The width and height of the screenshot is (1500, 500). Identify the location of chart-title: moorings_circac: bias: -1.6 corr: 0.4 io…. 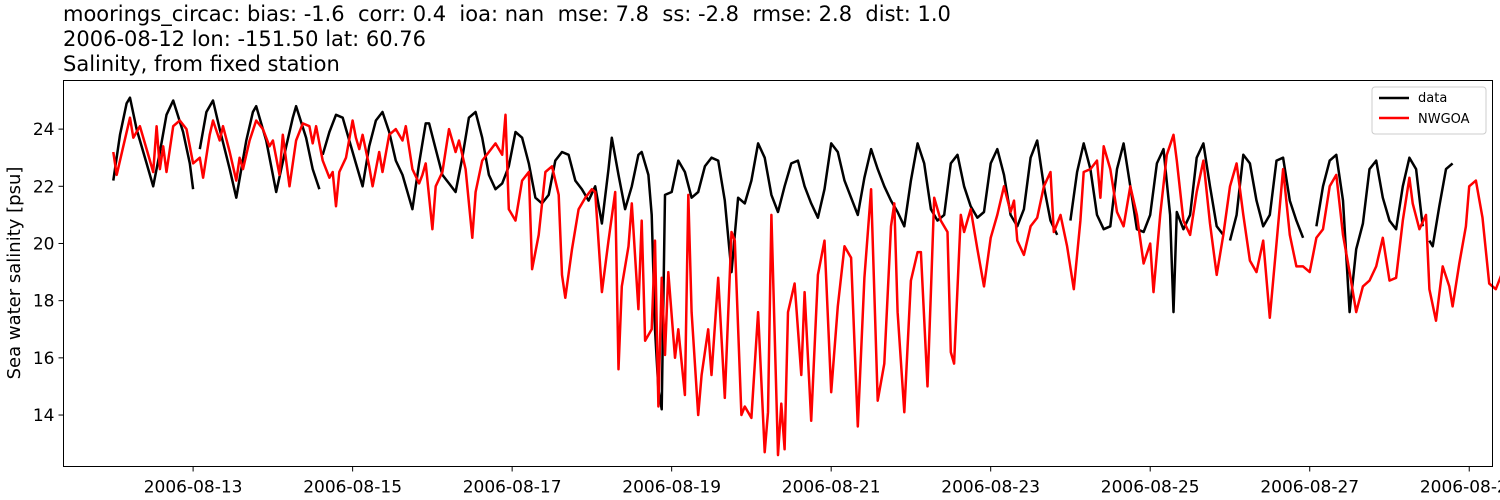
(507, 39).